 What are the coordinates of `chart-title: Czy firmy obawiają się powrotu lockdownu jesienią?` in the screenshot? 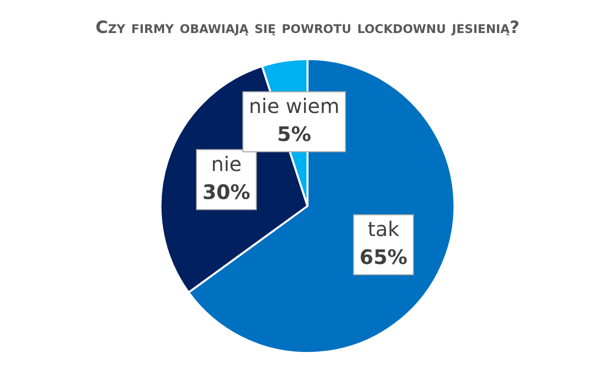 It's located at (307, 28).